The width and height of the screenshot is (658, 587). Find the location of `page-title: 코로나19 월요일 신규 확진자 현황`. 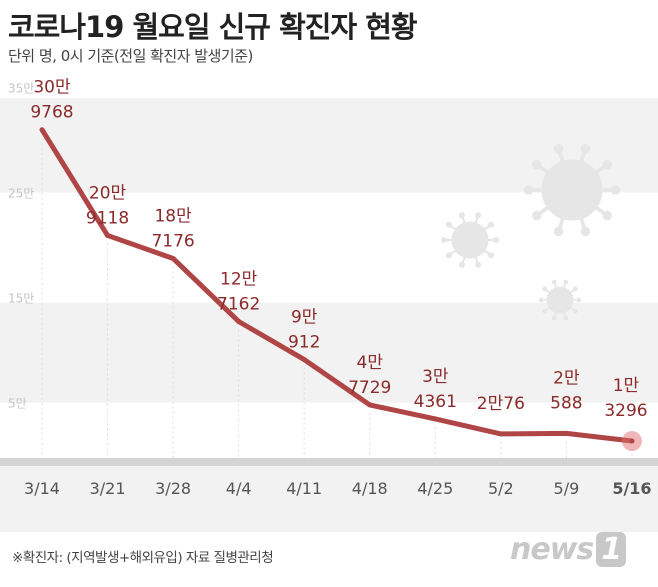

page-title: 코로나19 월요일 신규 확진자 현황 is located at coordinates (213, 27).